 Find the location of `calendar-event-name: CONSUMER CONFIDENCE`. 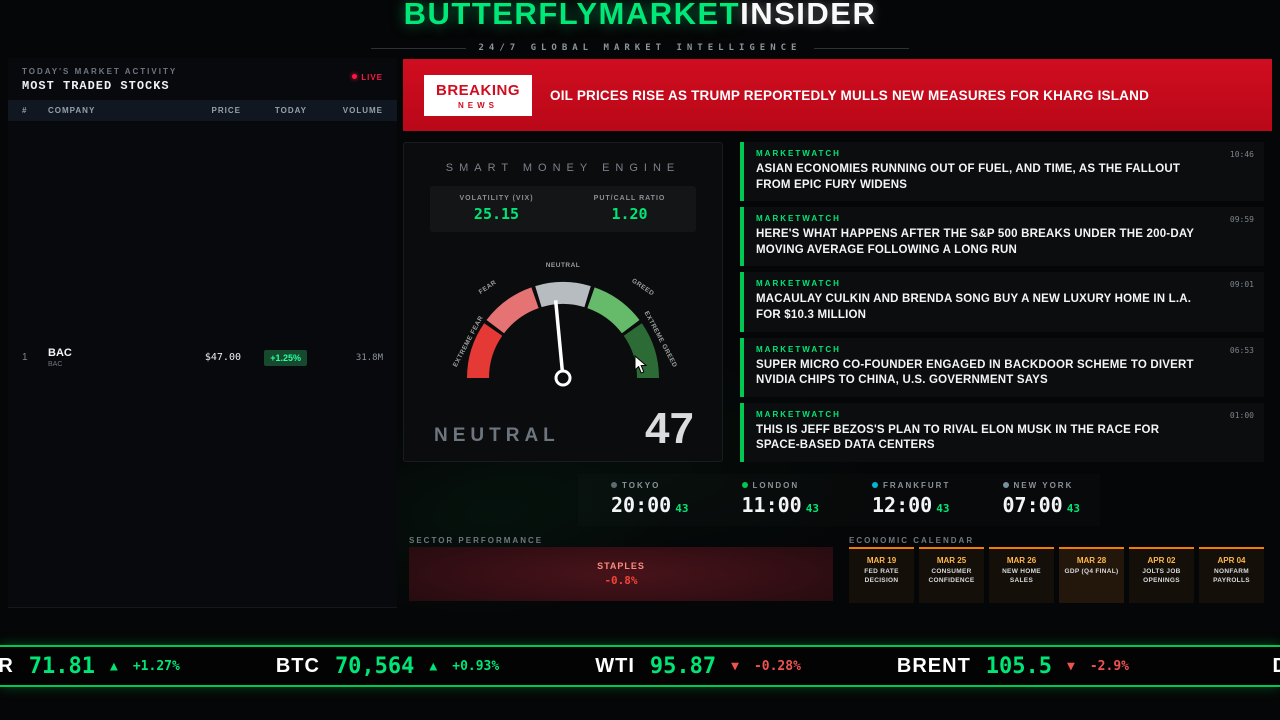

calendar-event-name: CONSUMER CONFIDENCE is located at coordinates (951, 576).